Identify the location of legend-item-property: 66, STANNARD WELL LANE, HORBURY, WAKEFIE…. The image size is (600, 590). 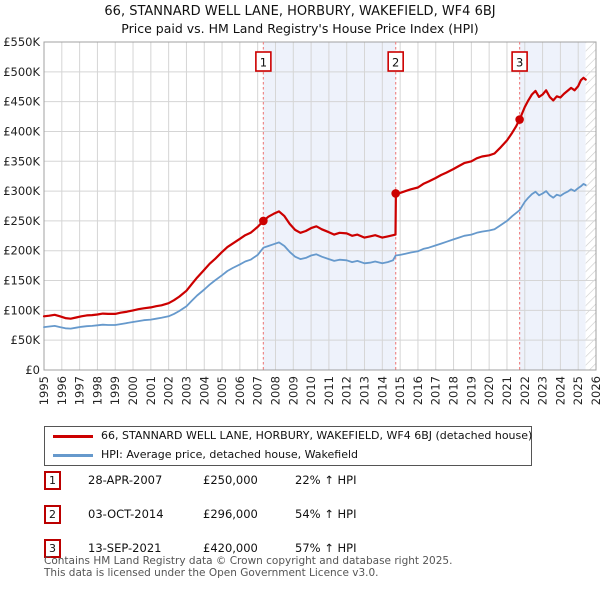
(289, 436).